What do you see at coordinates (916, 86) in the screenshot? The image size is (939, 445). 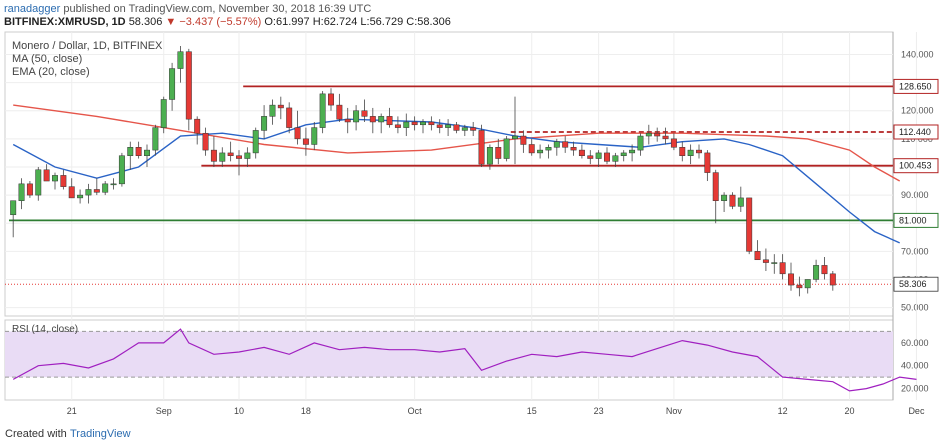 I see `level-tag` at bounding box center [916, 86].